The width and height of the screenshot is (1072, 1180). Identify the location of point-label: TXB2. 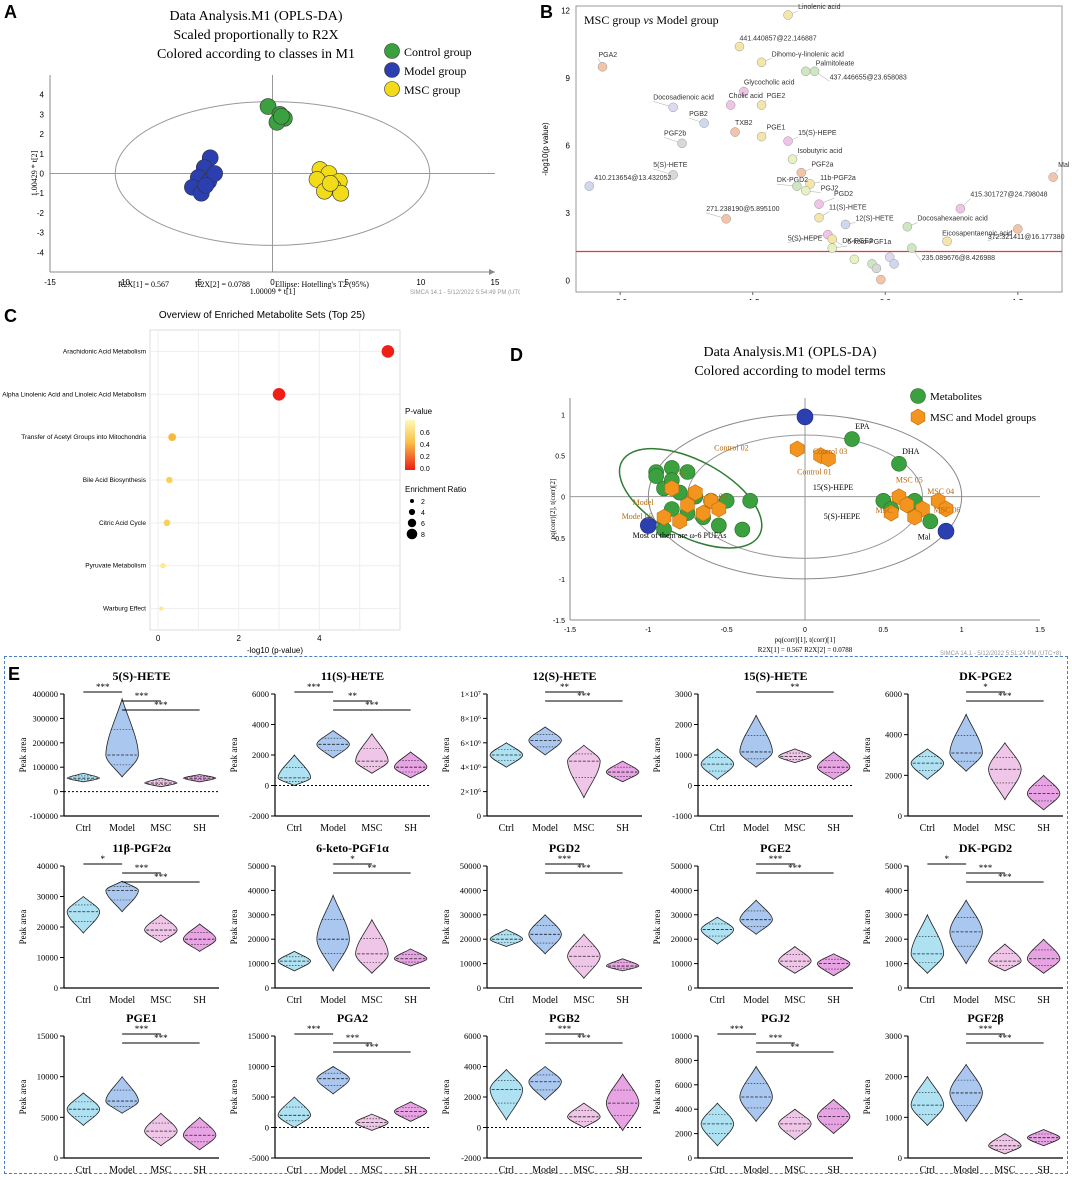
(744, 123).